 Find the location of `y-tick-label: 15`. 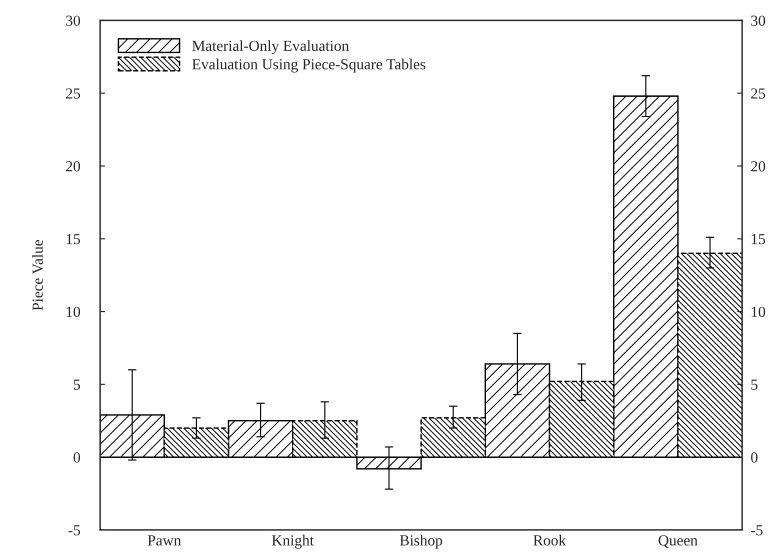

y-tick-label: 15 is located at coordinates (73, 239).